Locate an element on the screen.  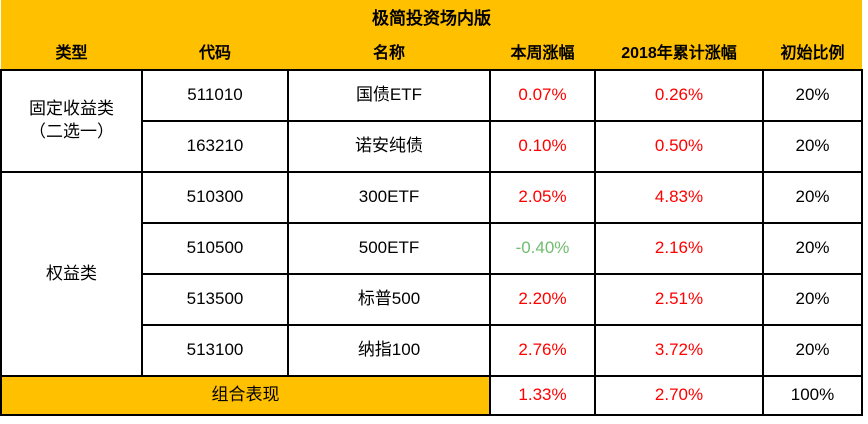
column-header-code: 代码 is located at coordinates (215, 54).